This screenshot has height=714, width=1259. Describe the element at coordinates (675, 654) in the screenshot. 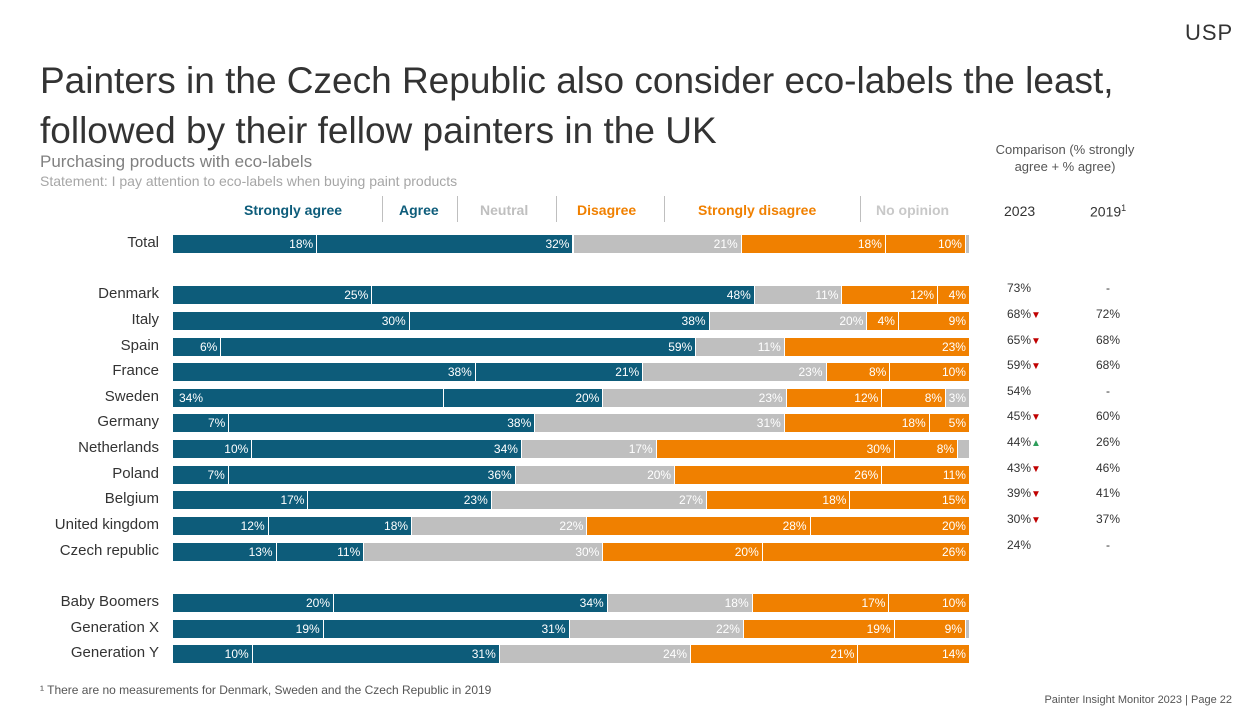

I see `data-label: 24%` at that location.